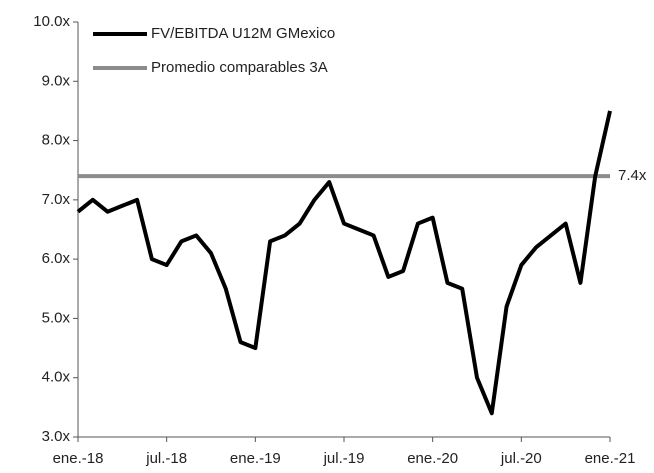  I want to click on y-tick-label: 8.0x, so click(56, 140).